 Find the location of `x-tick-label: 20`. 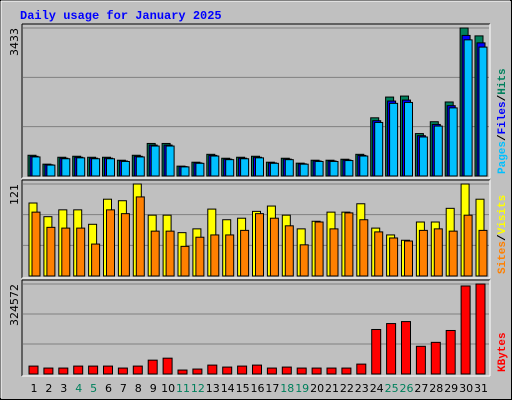

x-tick-label: 20 is located at coordinates (317, 388).